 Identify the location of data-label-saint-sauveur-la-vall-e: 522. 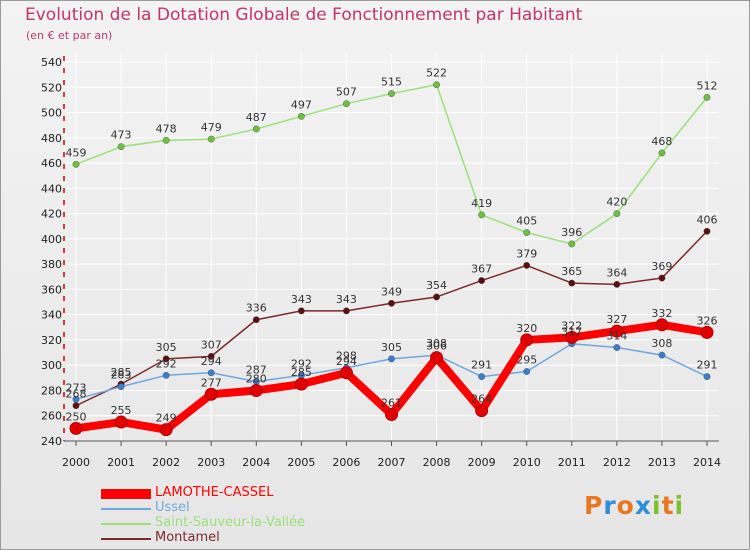
(436, 73).